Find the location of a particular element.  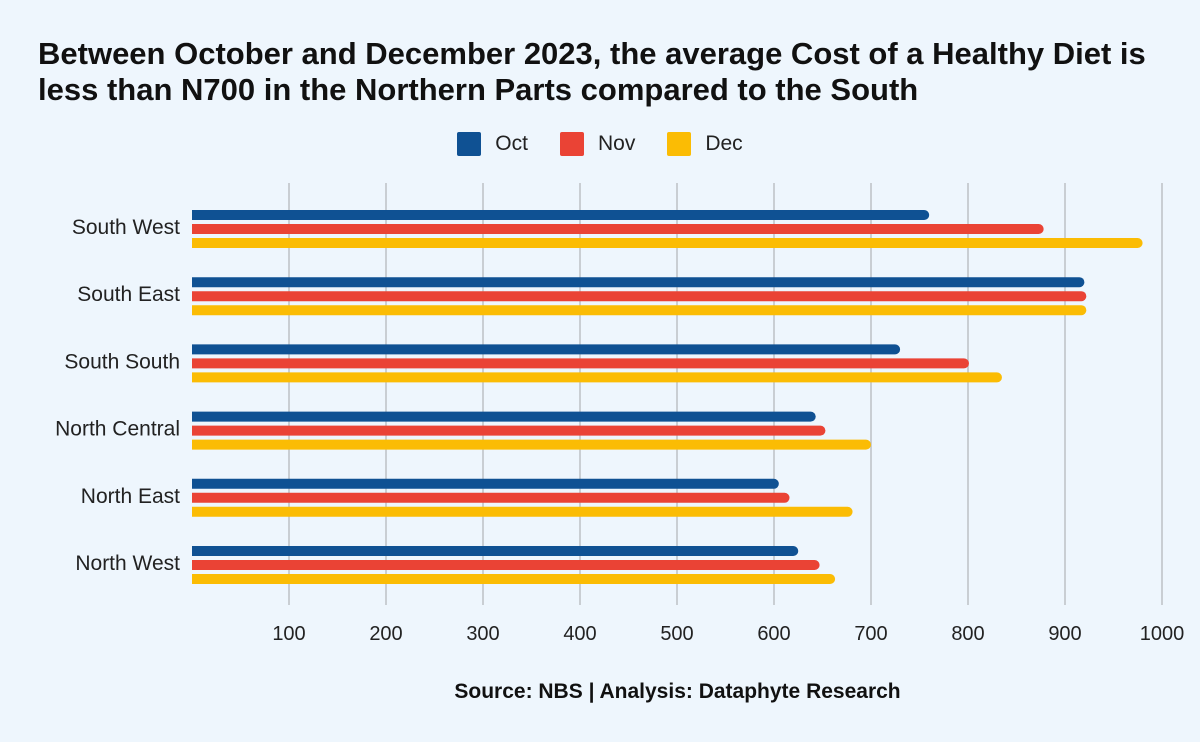

x-tick-label: 400 is located at coordinates (579, 634).